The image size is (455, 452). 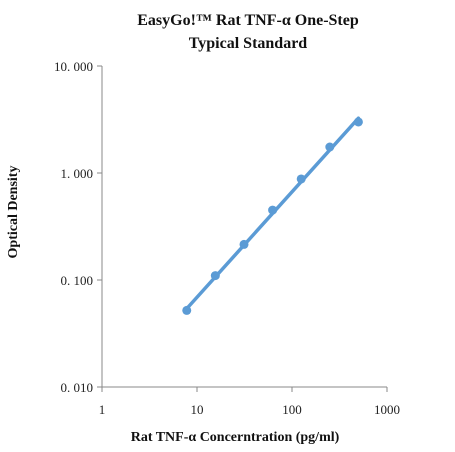 I want to click on chart-title-line-1: EasyGo!™ Rat TNF-α One-Step, so click(x=248, y=20).